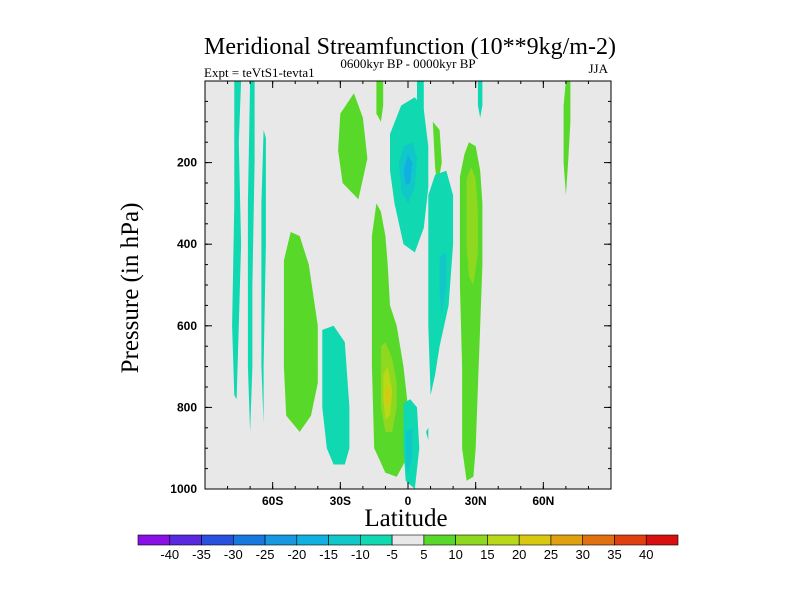 The width and height of the screenshot is (800, 600). I want to click on colorbar-label: 15, so click(487, 554).